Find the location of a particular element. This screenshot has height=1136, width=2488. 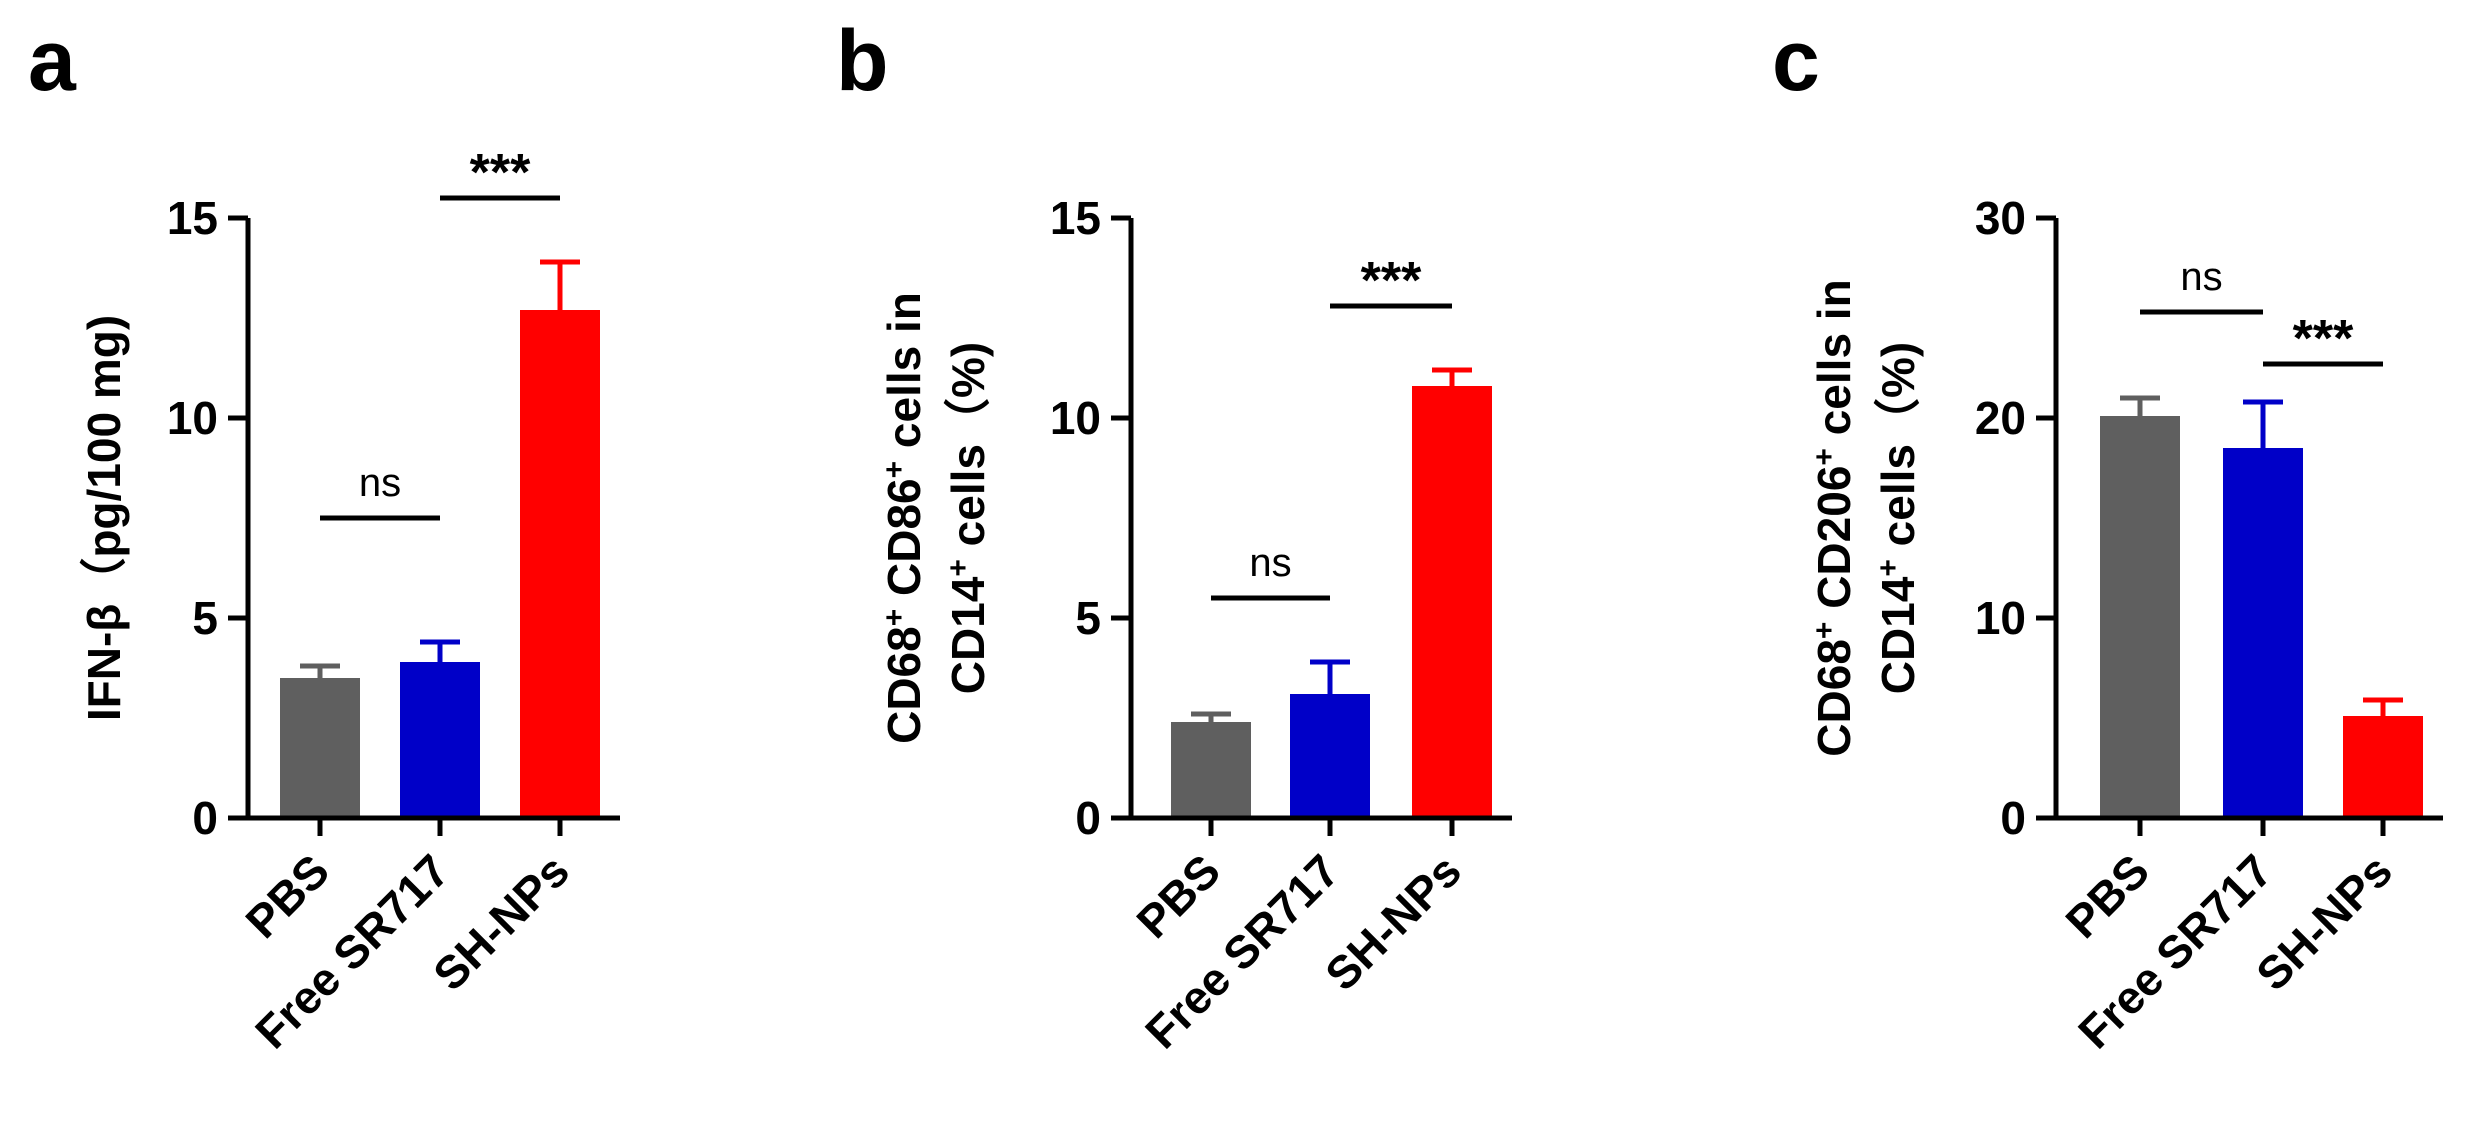

y-tick-label: 30 is located at coordinates (2000, 218).